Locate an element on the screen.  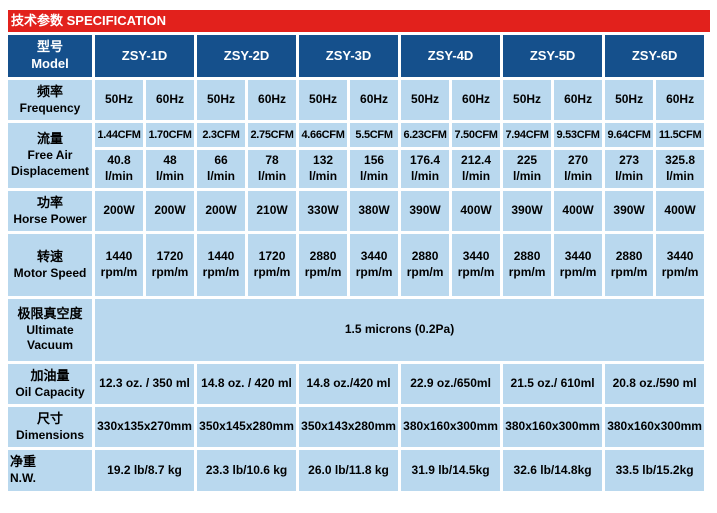
flow-lmin-value: 66 l/min is located at coordinates (221, 169).